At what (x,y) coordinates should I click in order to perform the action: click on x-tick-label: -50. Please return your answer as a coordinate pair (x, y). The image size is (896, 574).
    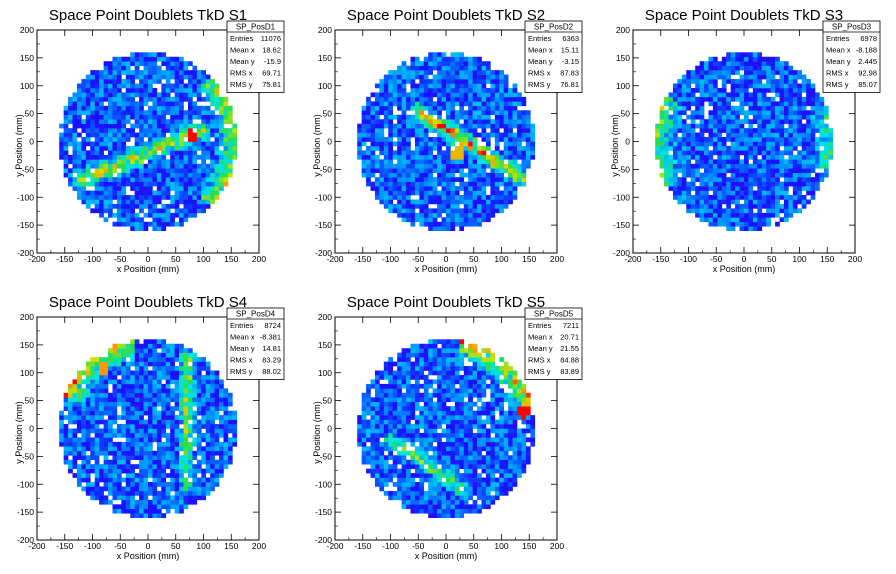
    Looking at the image, I should click on (716, 259).